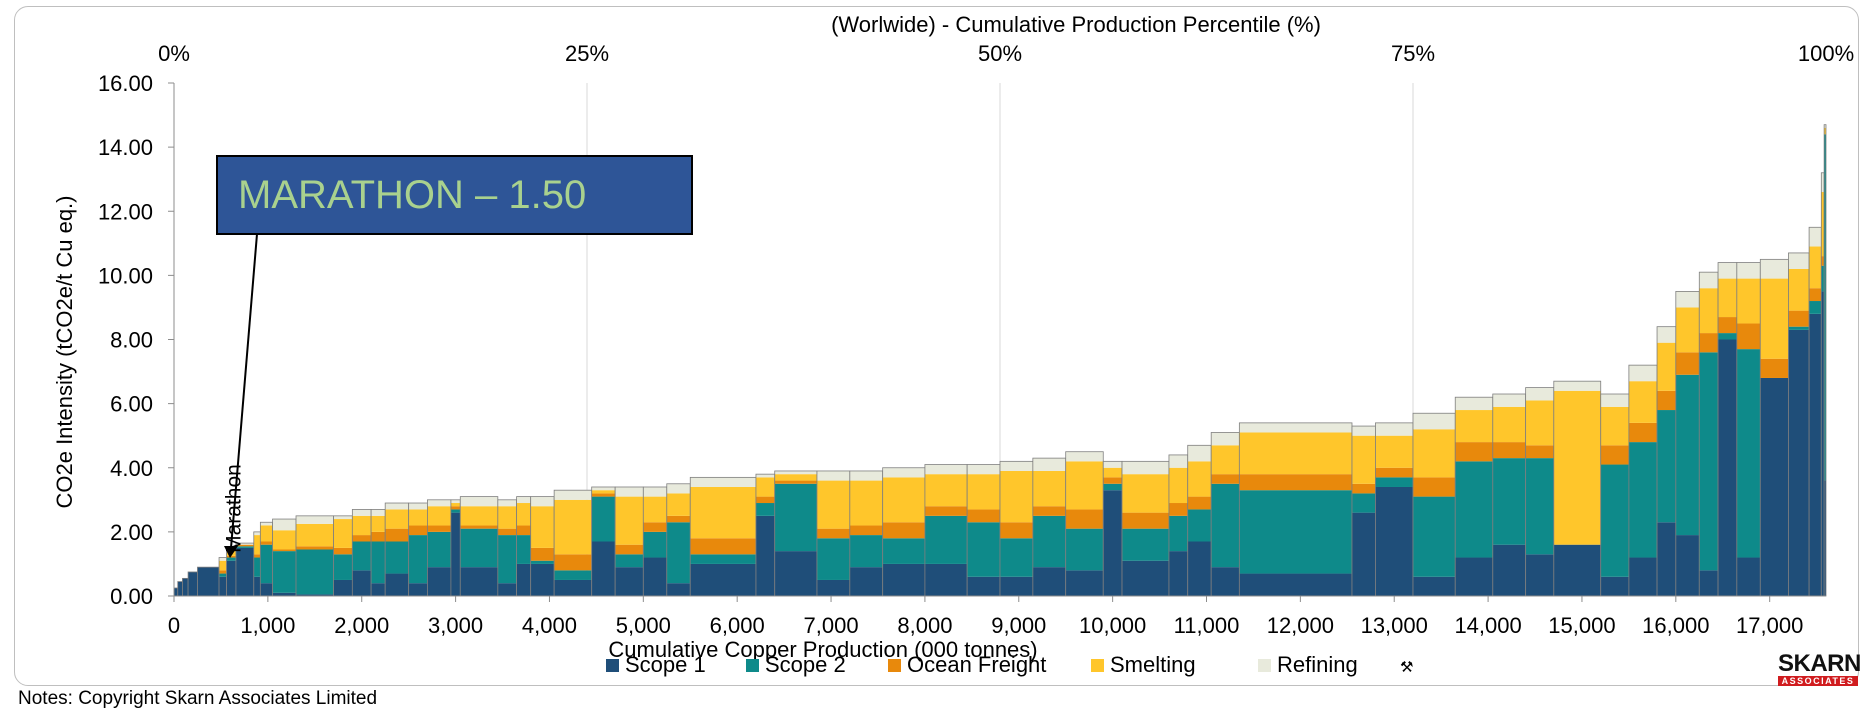 The height and width of the screenshot is (711, 1873). What do you see at coordinates (1300, 625) in the screenshot?
I see `x-tick-label: 12,000` at bounding box center [1300, 625].